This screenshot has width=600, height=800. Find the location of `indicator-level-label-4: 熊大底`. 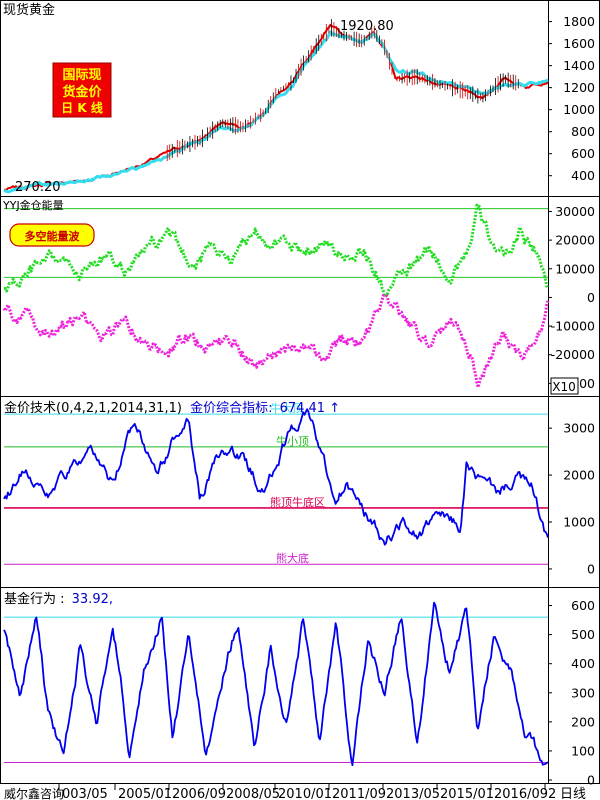

indicator-level-label-4: 熊大底 is located at coordinates (292, 558).